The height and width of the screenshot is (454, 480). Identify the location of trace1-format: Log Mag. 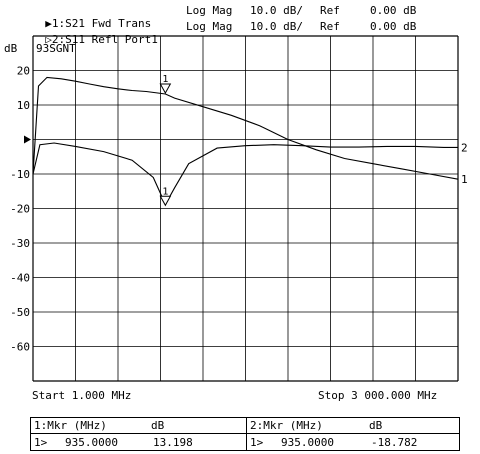
(209, 10).